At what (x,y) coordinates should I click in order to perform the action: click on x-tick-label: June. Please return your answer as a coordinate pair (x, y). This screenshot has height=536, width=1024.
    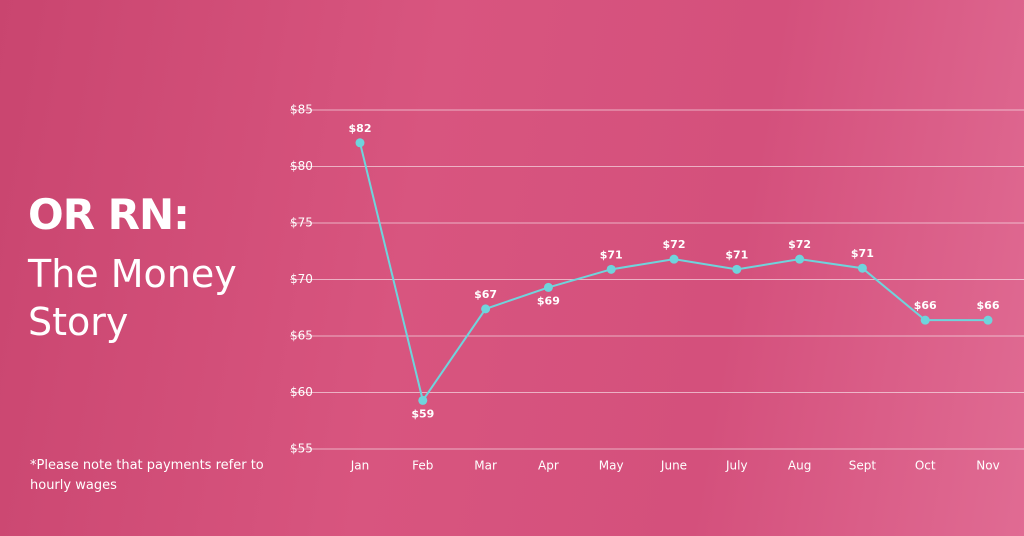
    Looking at the image, I should click on (673, 466).